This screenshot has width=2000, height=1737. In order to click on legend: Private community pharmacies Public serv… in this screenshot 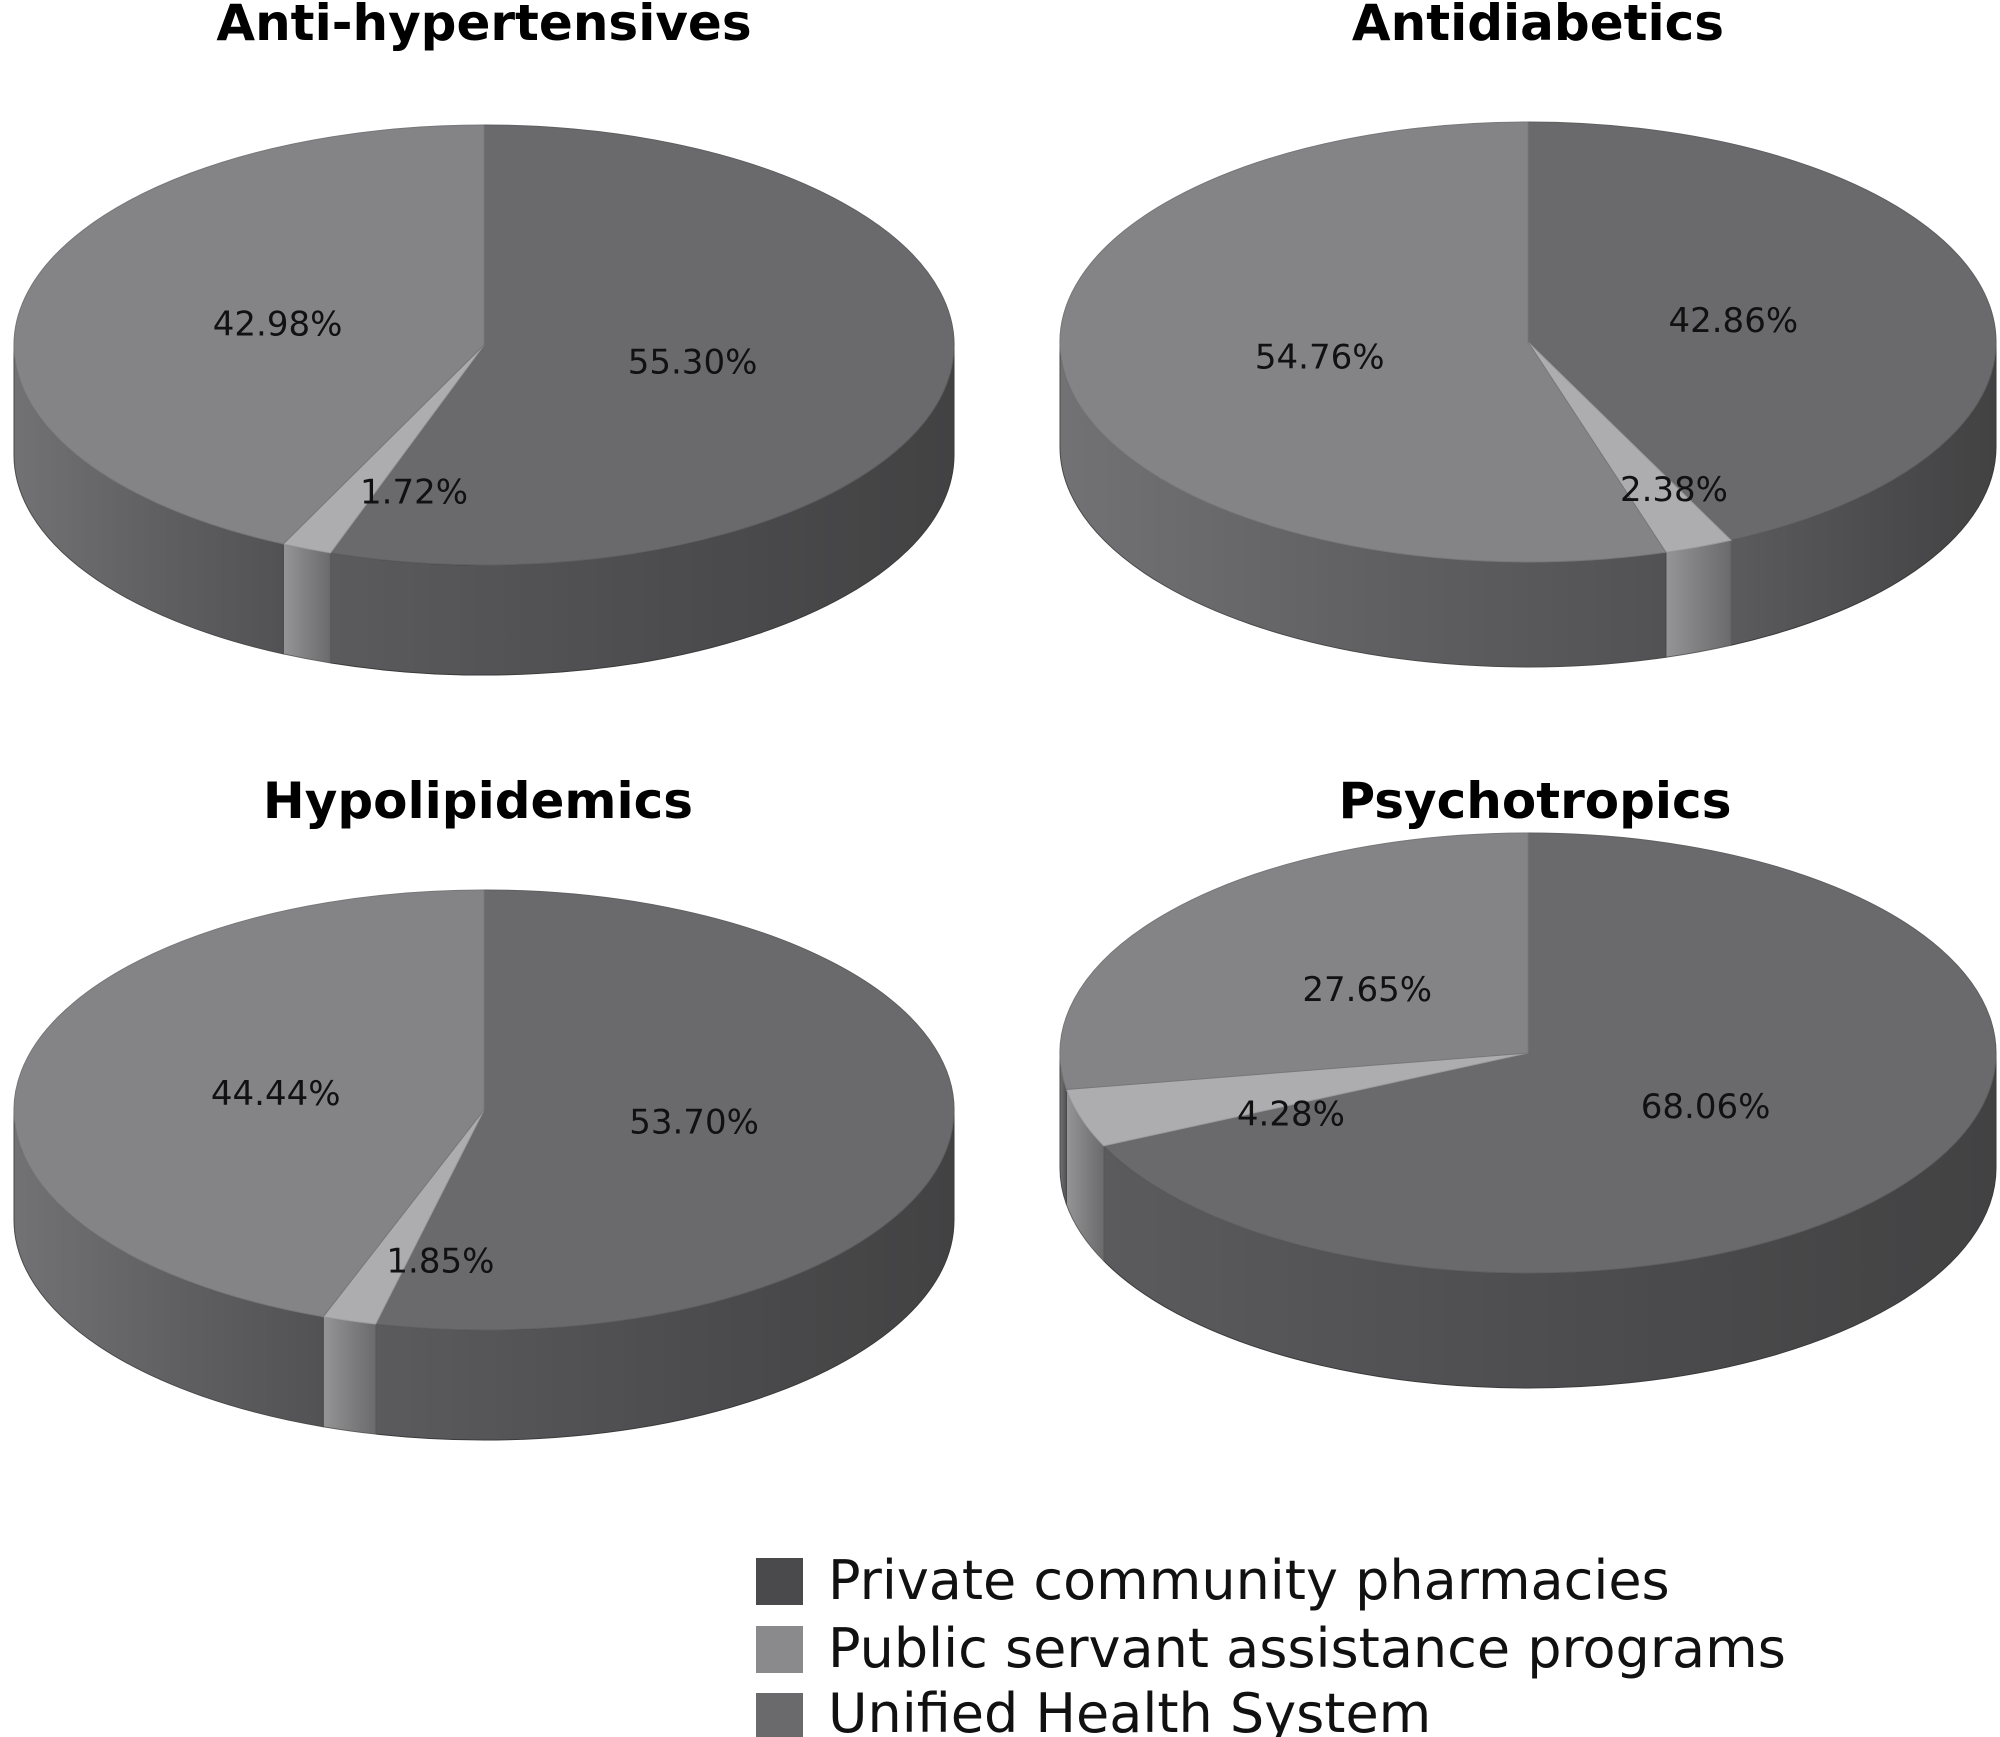, I will do `click(1271, 1643)`.